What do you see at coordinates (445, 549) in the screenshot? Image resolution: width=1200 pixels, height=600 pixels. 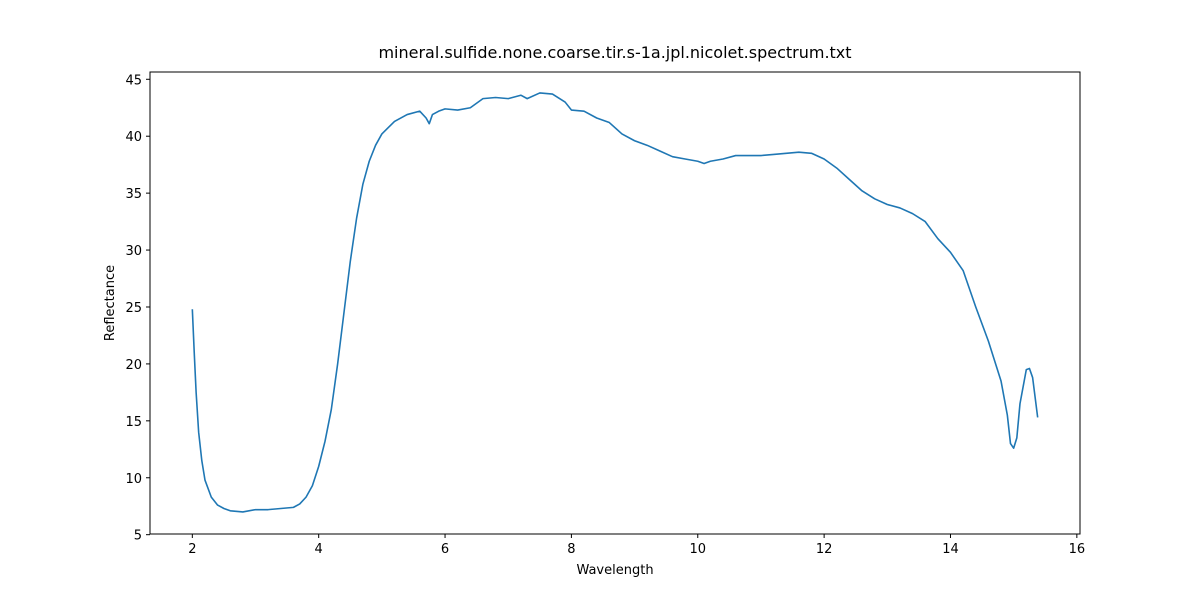 I see `x-tick-label: 6` at bounding box center [445, 549].